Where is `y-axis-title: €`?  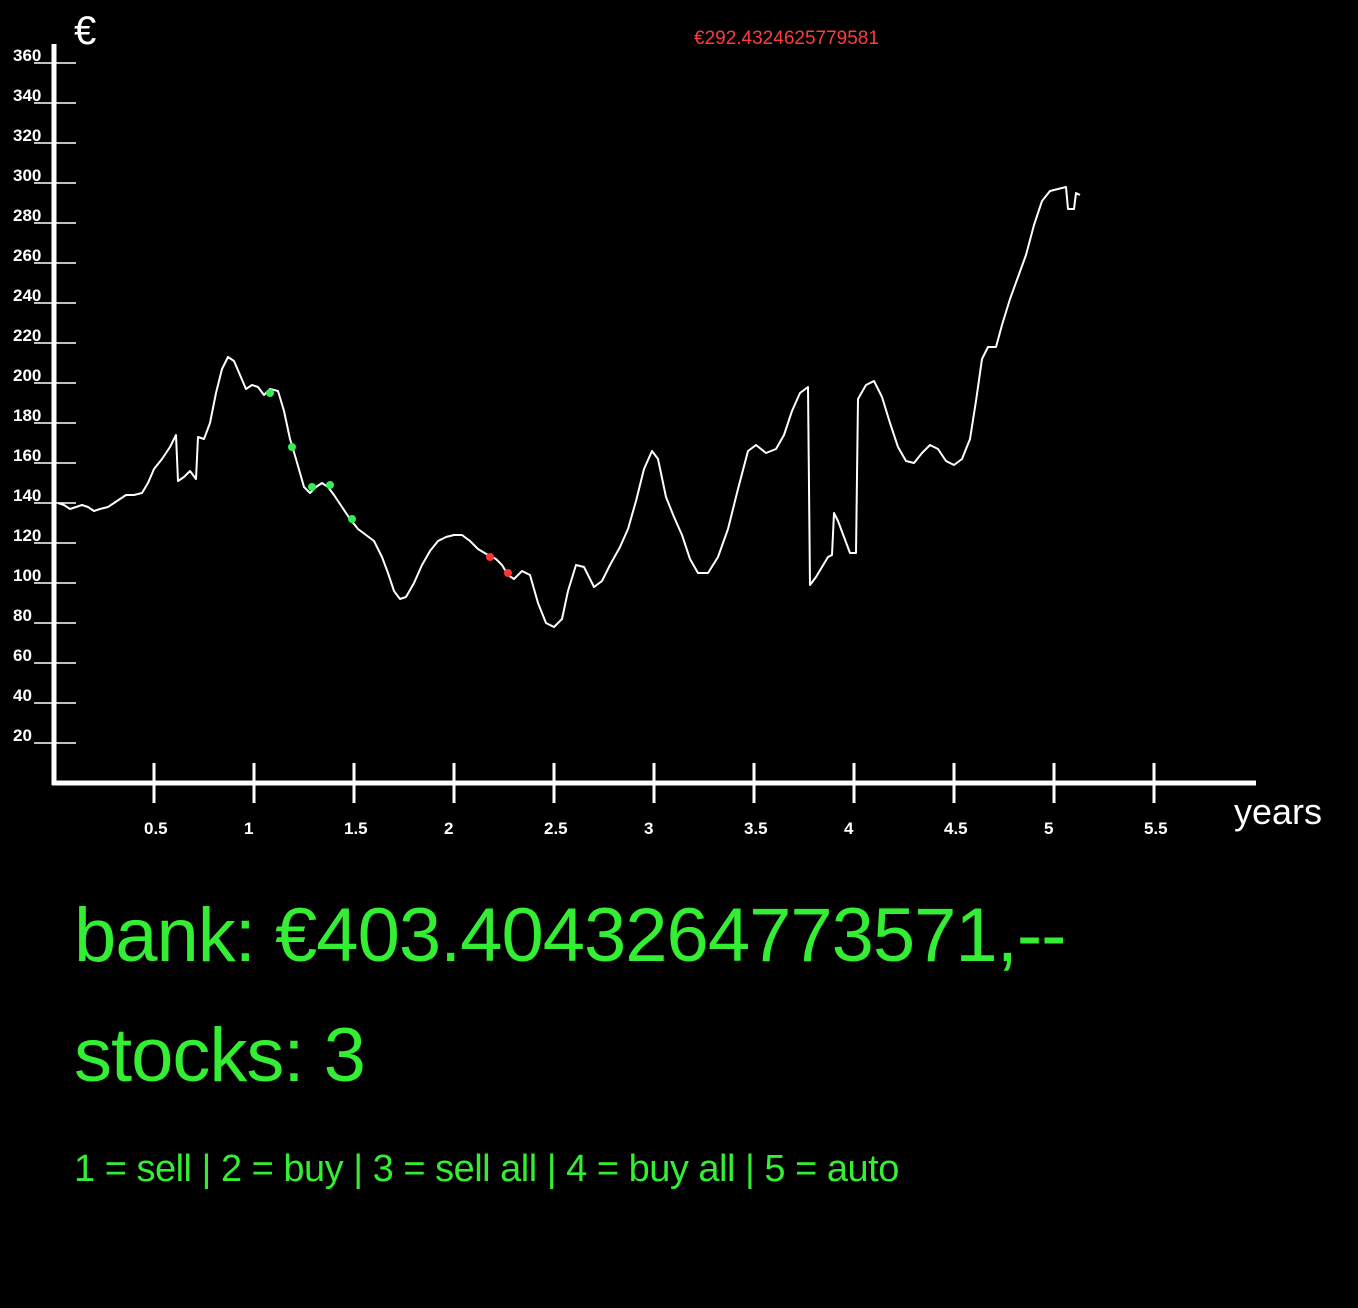
y-axis-title: € is located at coordinates (85, 31).